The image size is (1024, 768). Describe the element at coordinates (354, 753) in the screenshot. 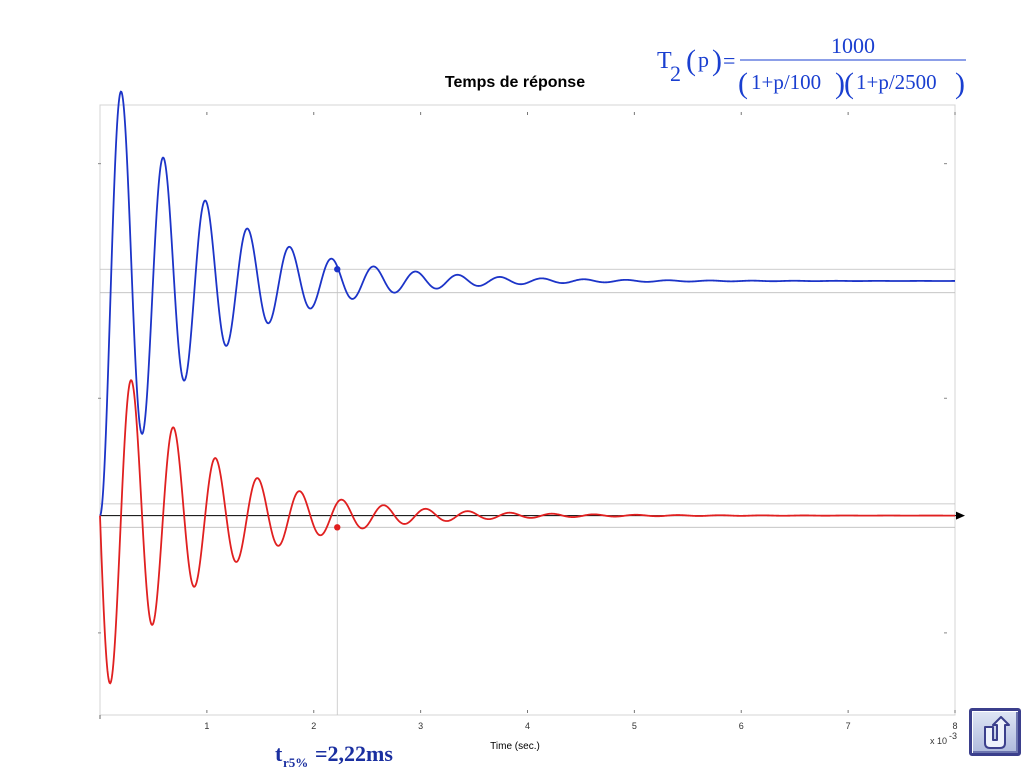

I see `annotation-value: =2,22ms` at that location.